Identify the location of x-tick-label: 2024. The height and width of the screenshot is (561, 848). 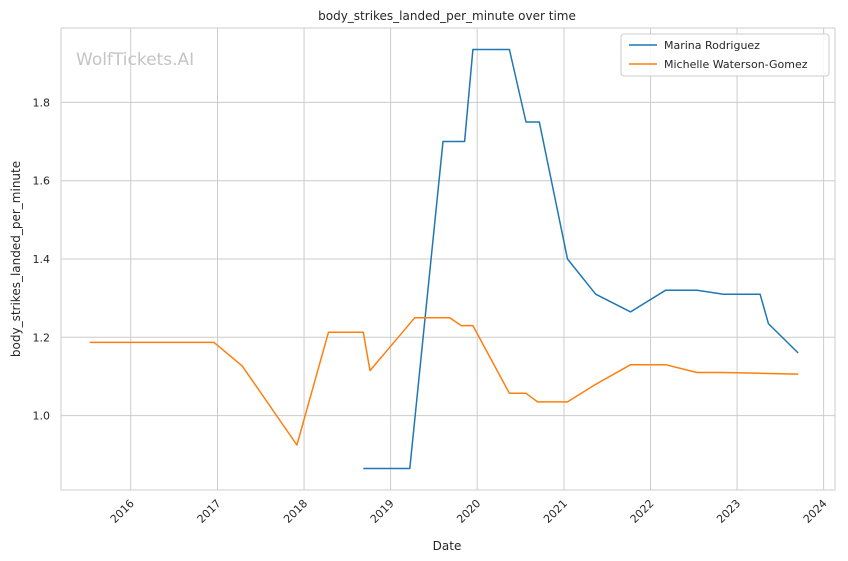
(815, 511).